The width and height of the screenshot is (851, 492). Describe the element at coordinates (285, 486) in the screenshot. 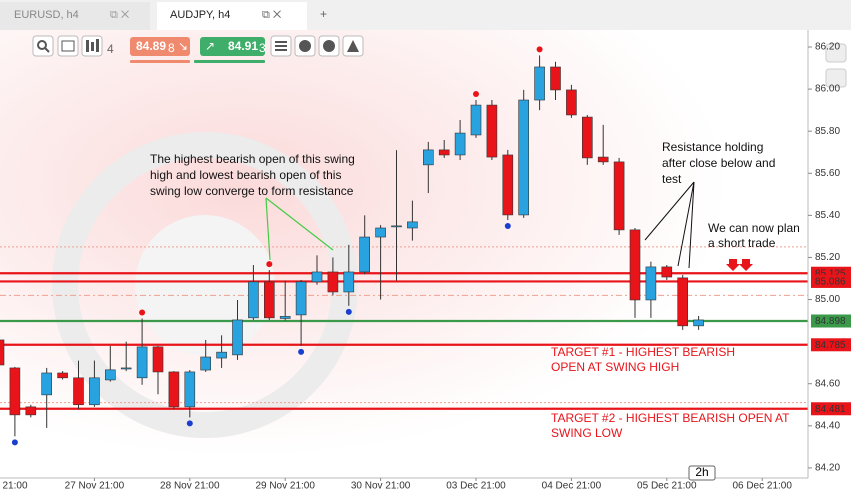

I see `x-tick-label: 29 Nov 21:00` at that location.